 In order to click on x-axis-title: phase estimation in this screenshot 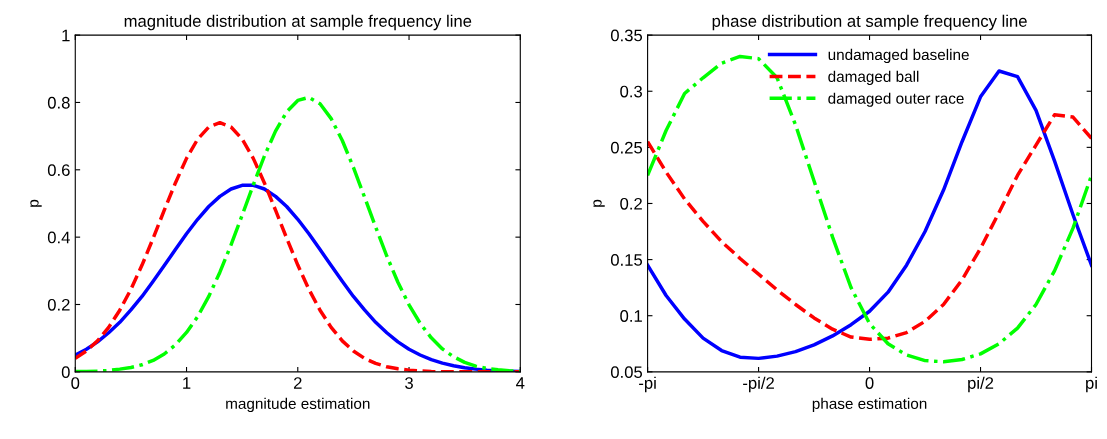, I will do `click(869, 405)`.